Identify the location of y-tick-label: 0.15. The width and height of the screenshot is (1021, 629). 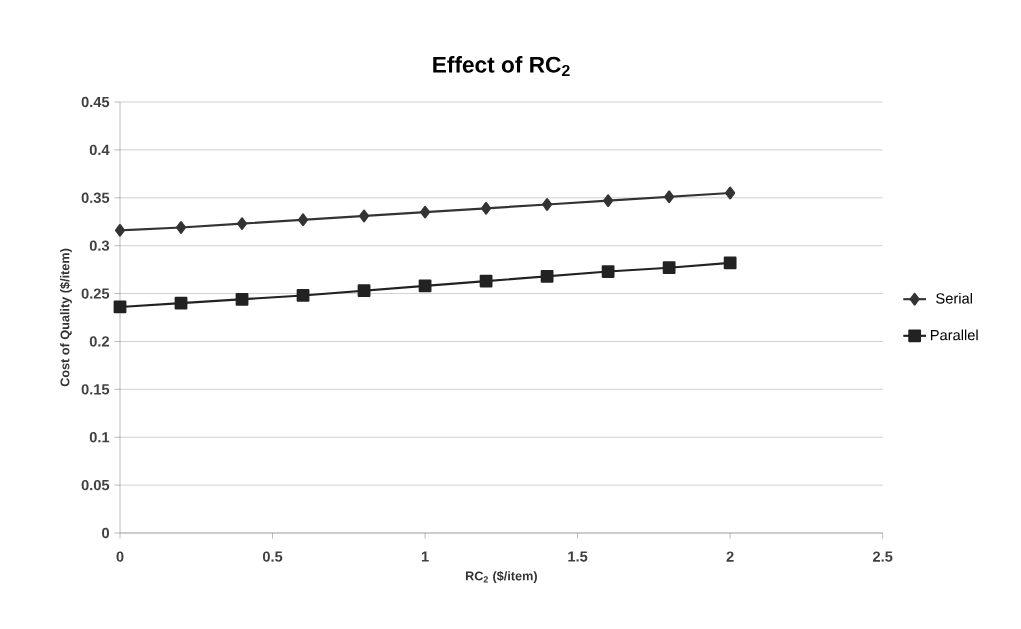
(95, 389).